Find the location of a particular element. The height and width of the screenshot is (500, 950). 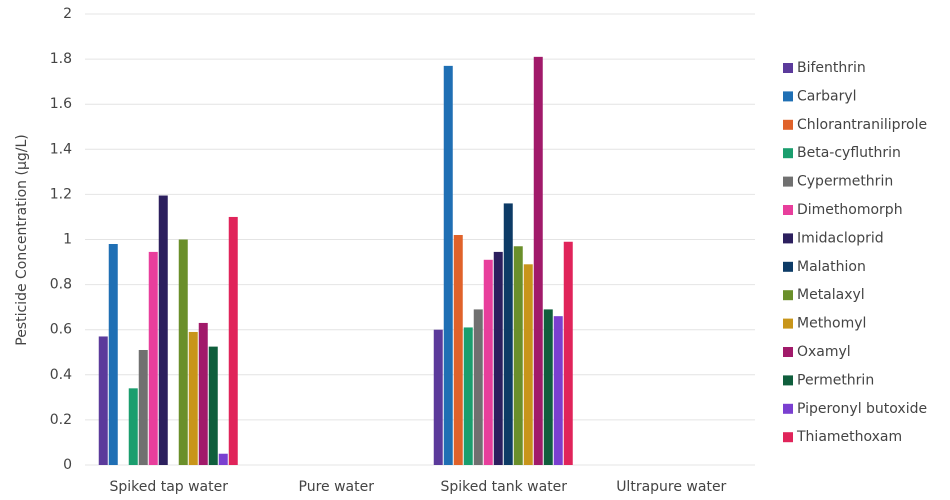

legend-label: Dimethomorph is located at coordinates (850, 210).